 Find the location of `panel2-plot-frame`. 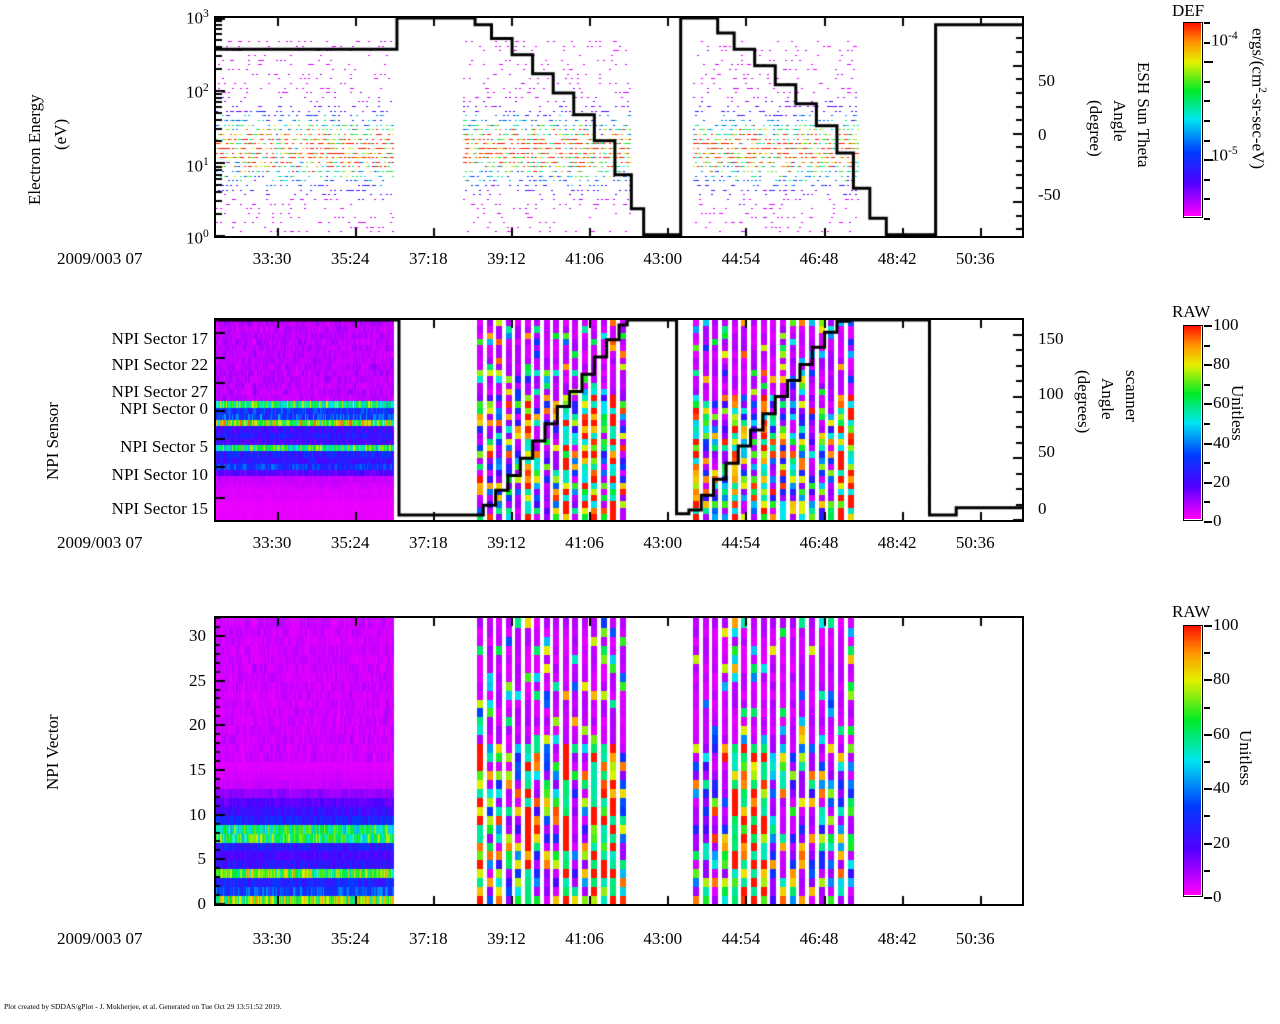

panel2-plot-frame is located at coordinates (619, 420).